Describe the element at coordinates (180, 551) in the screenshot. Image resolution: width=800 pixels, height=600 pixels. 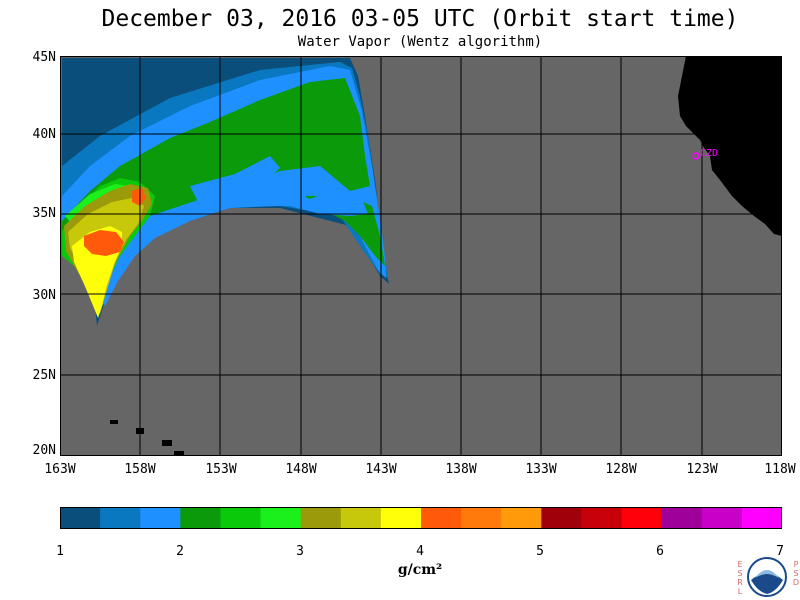
I see `colorbar-tick-2: 2` at that location.